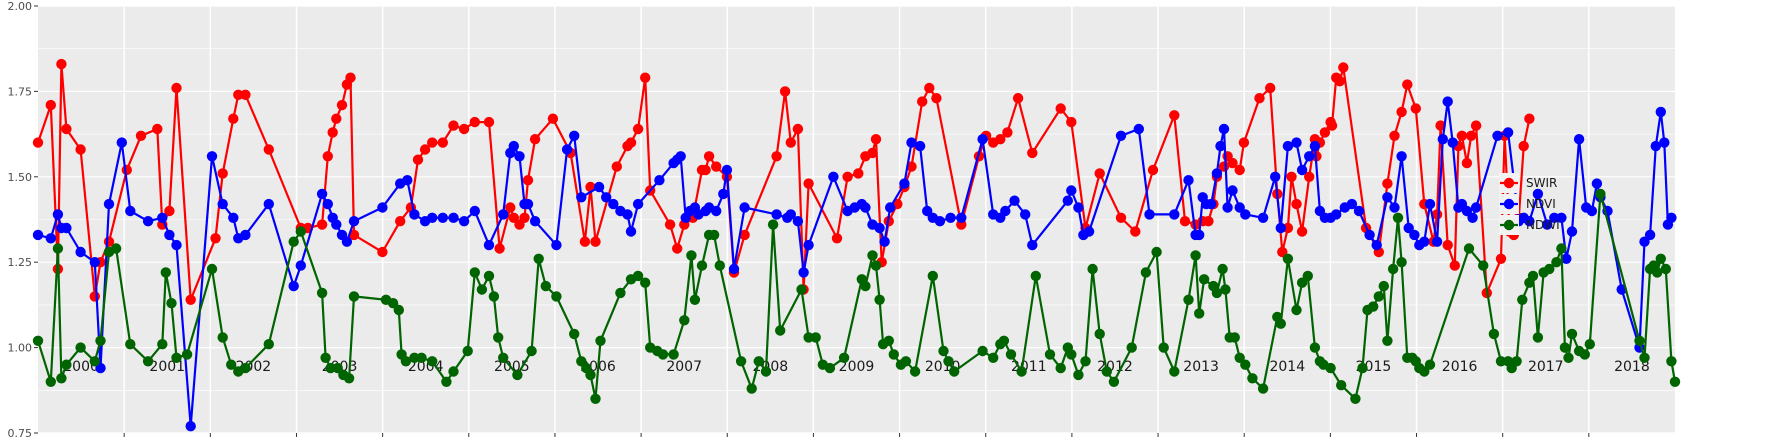 The width and height of the screenshot is (1773, 442). Describe the element at coordinates (1509, 225) in the screenshot. I see `legend-marker` at that location.